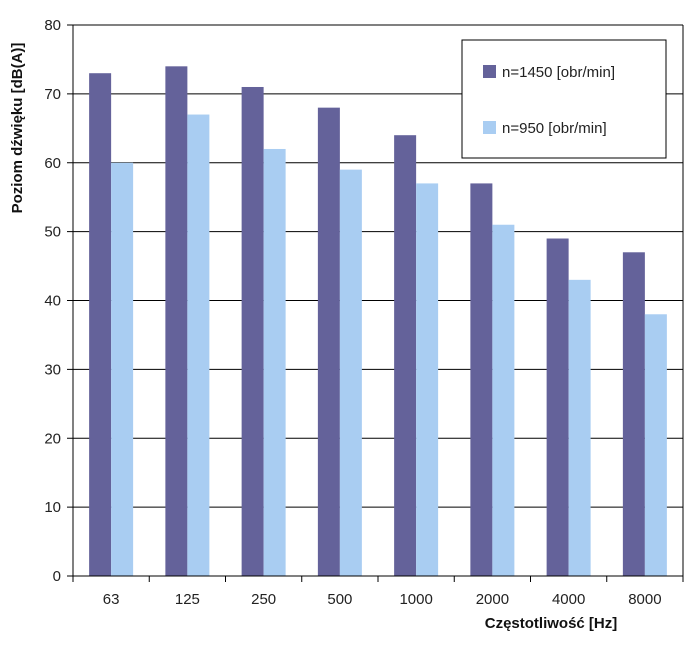 The image size is (700, 650). What do you see at coordinates (52, 301) in the screenshot?
I see `y-tick-label: 40` at bounding box center [52, 301].